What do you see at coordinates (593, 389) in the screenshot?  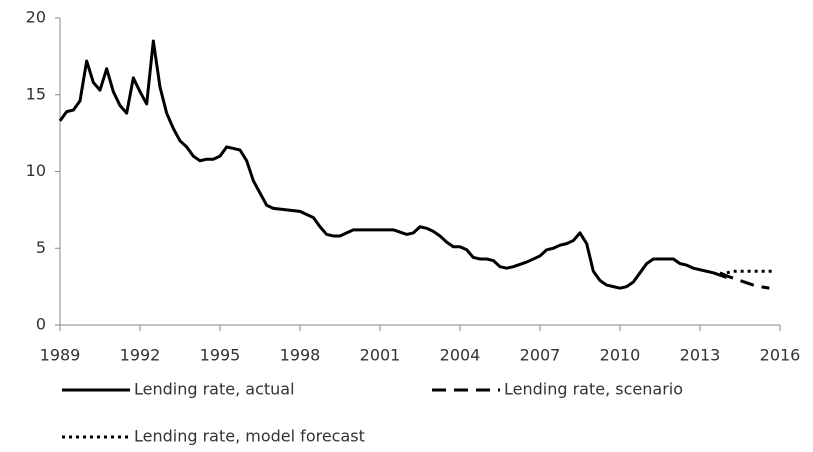 I see `legend-label: Lending rate, scenario` at bounding box center [593, 389].